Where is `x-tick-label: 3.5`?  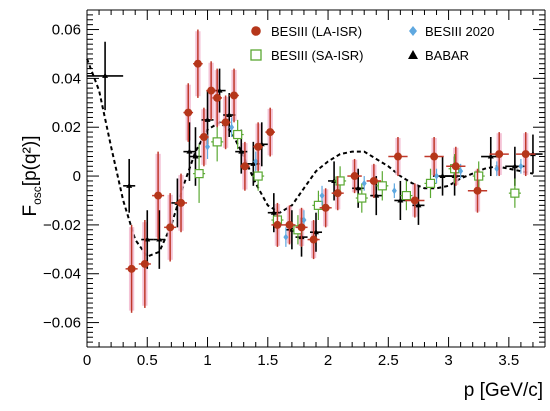 x-tick-label: 3.5 is located at coordinates (508, 360).